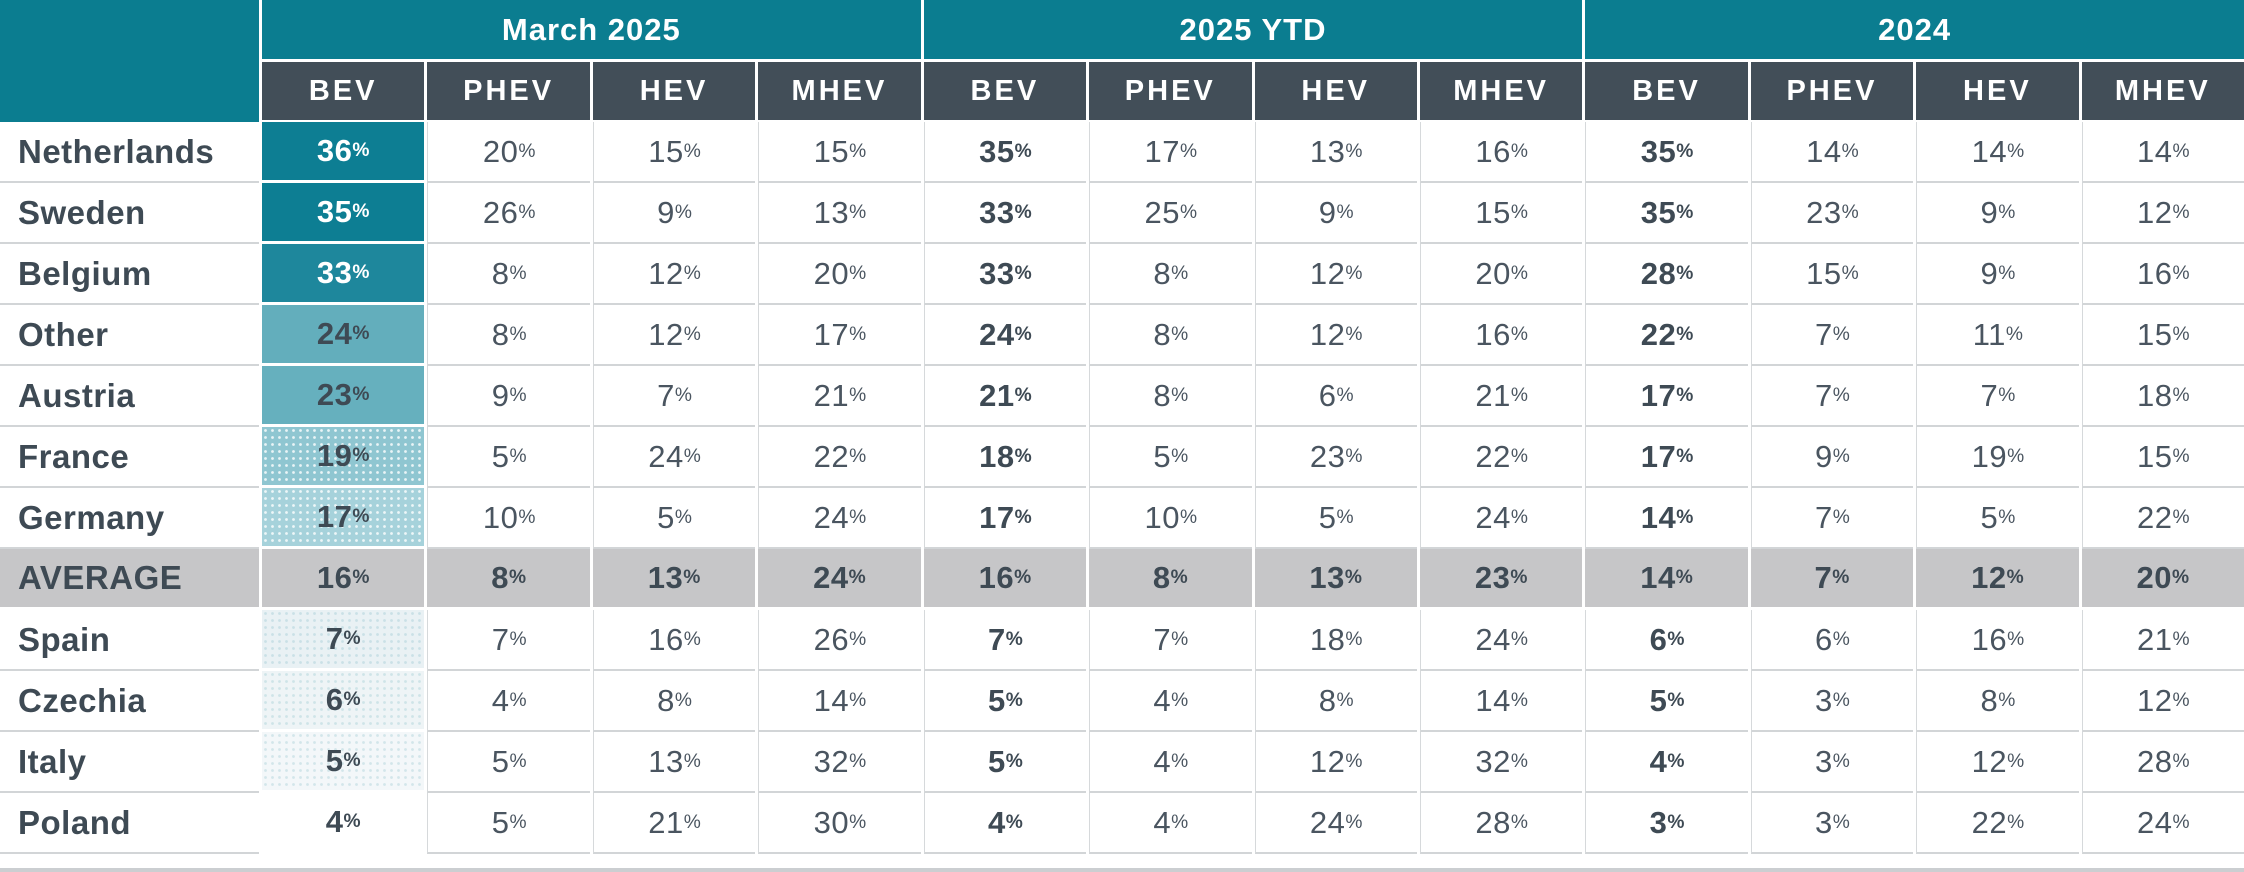 This screenshot has width=2244, height=872. I want to click on other-y2024-bev-value: 22%, so click(1666, 335).